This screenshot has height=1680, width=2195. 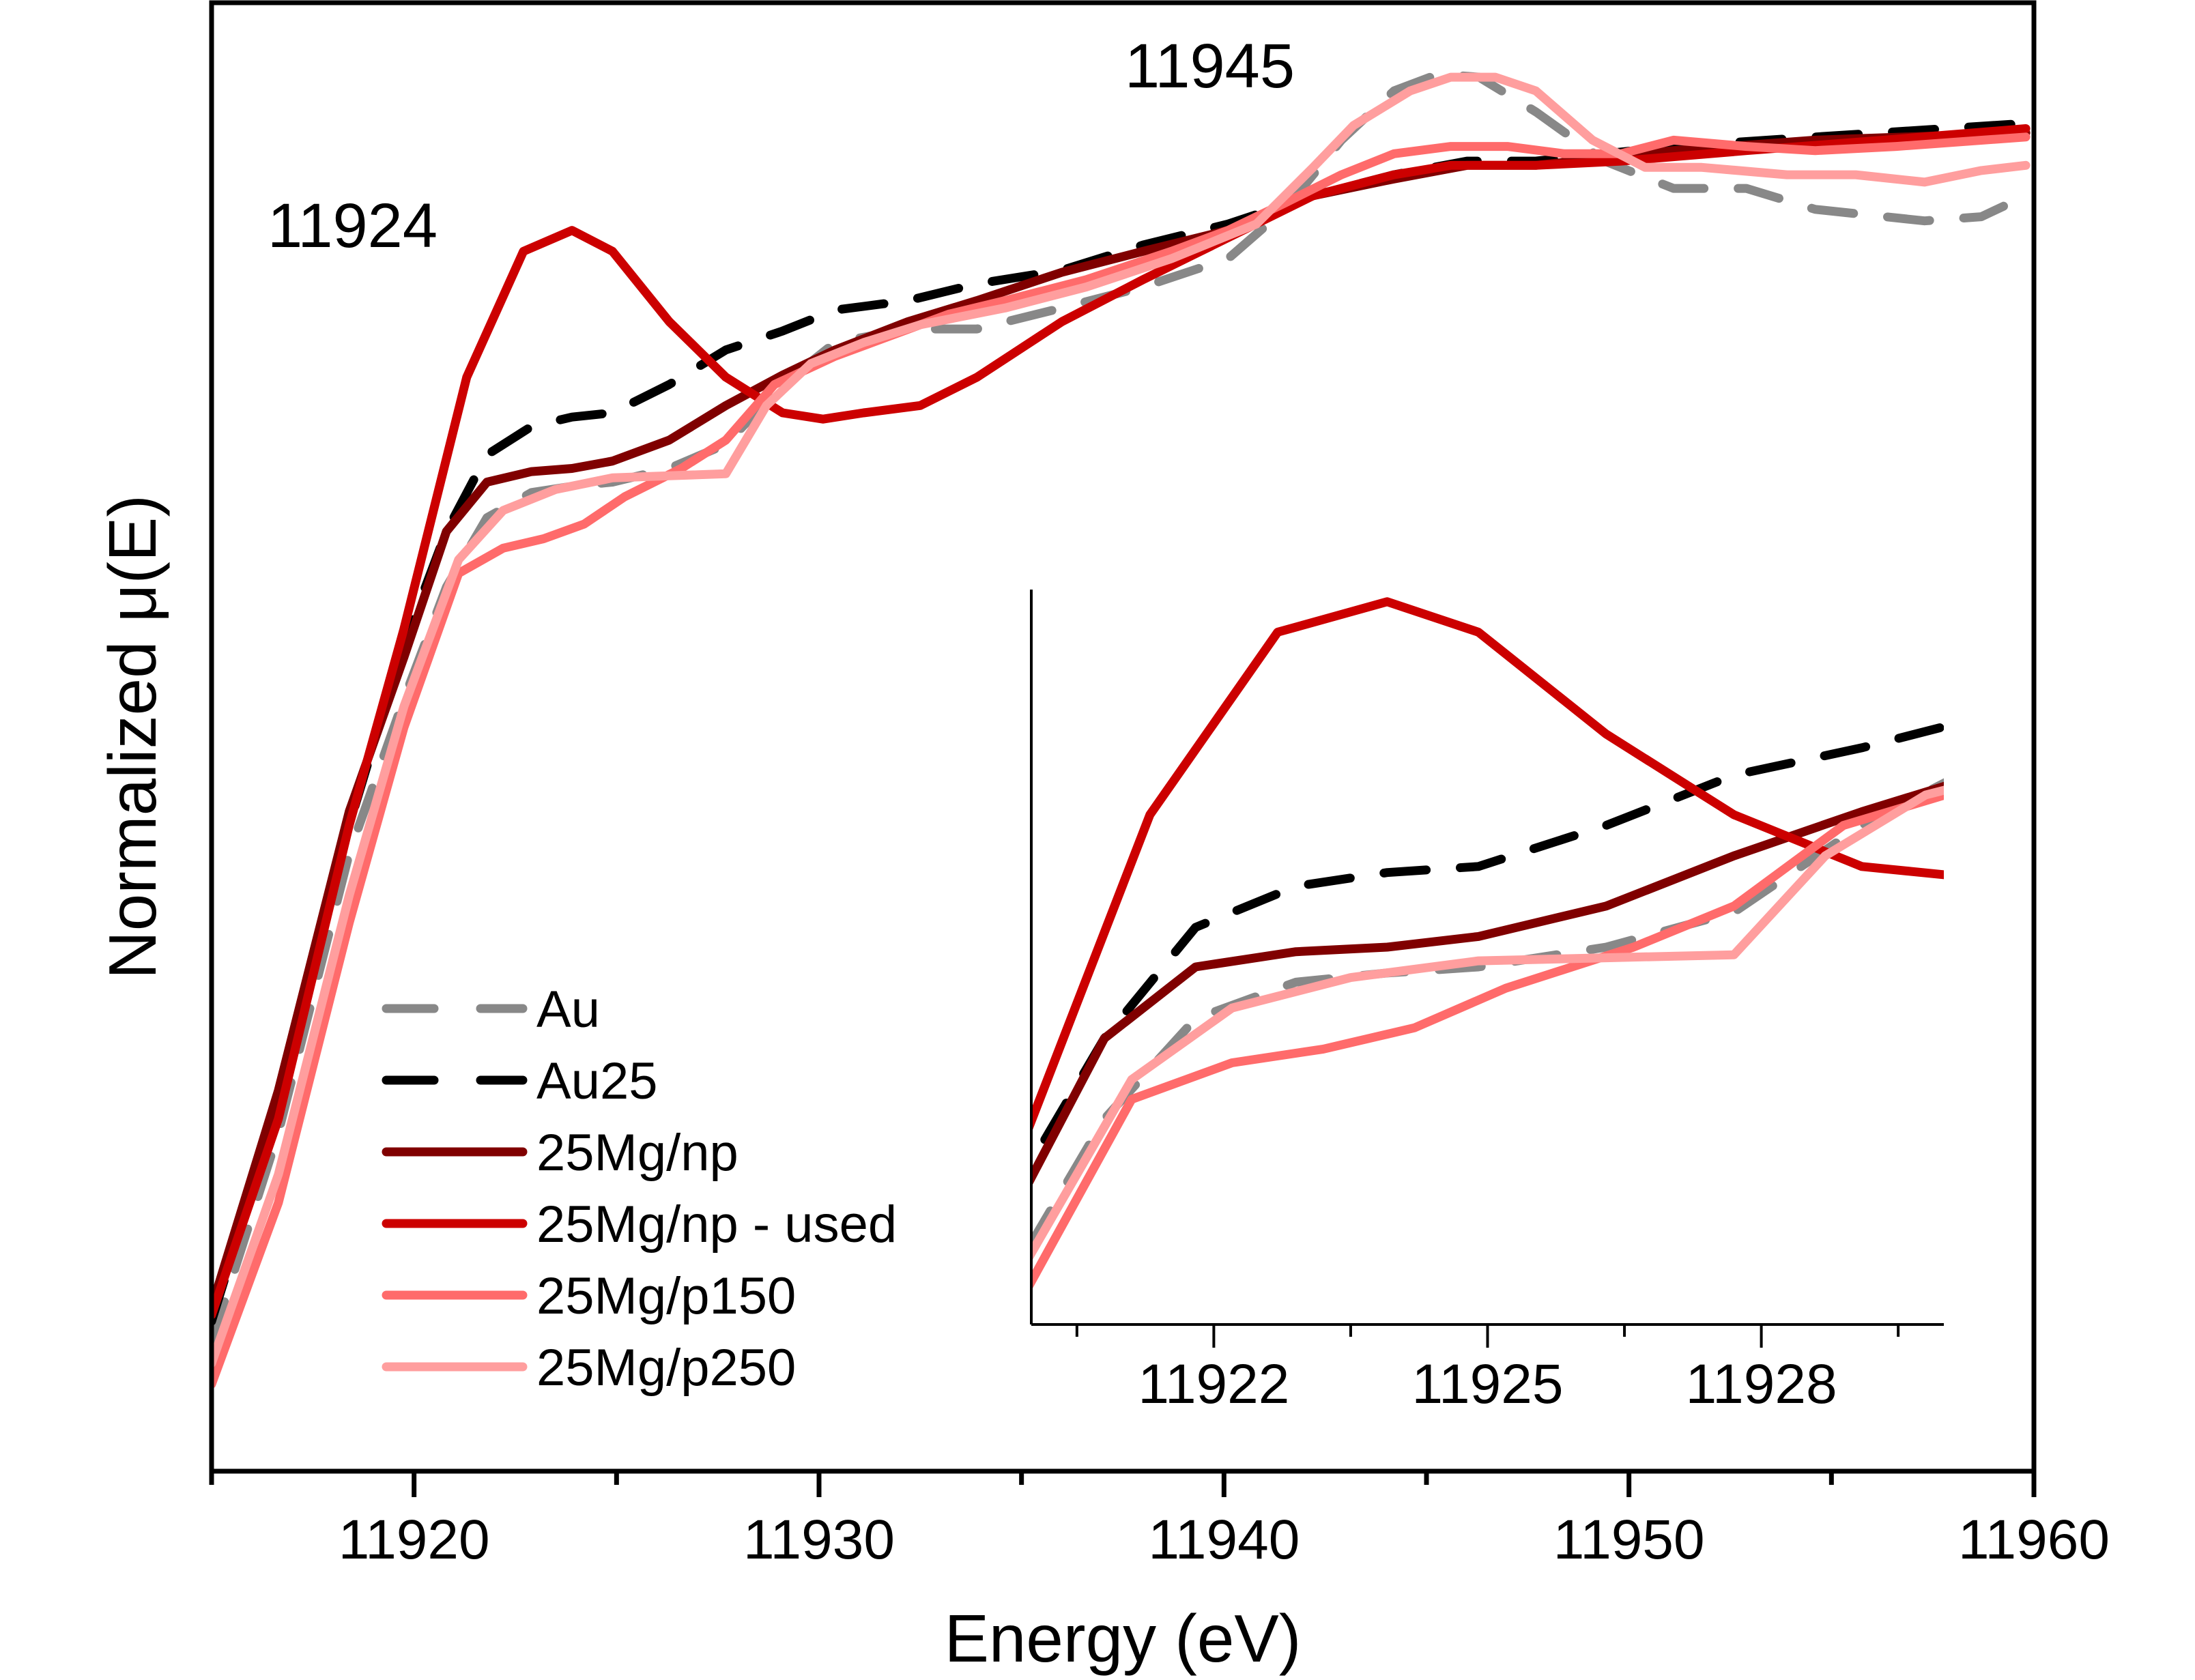 I want to click on annotation-11945: 11945, so click(x=1210, y=66).